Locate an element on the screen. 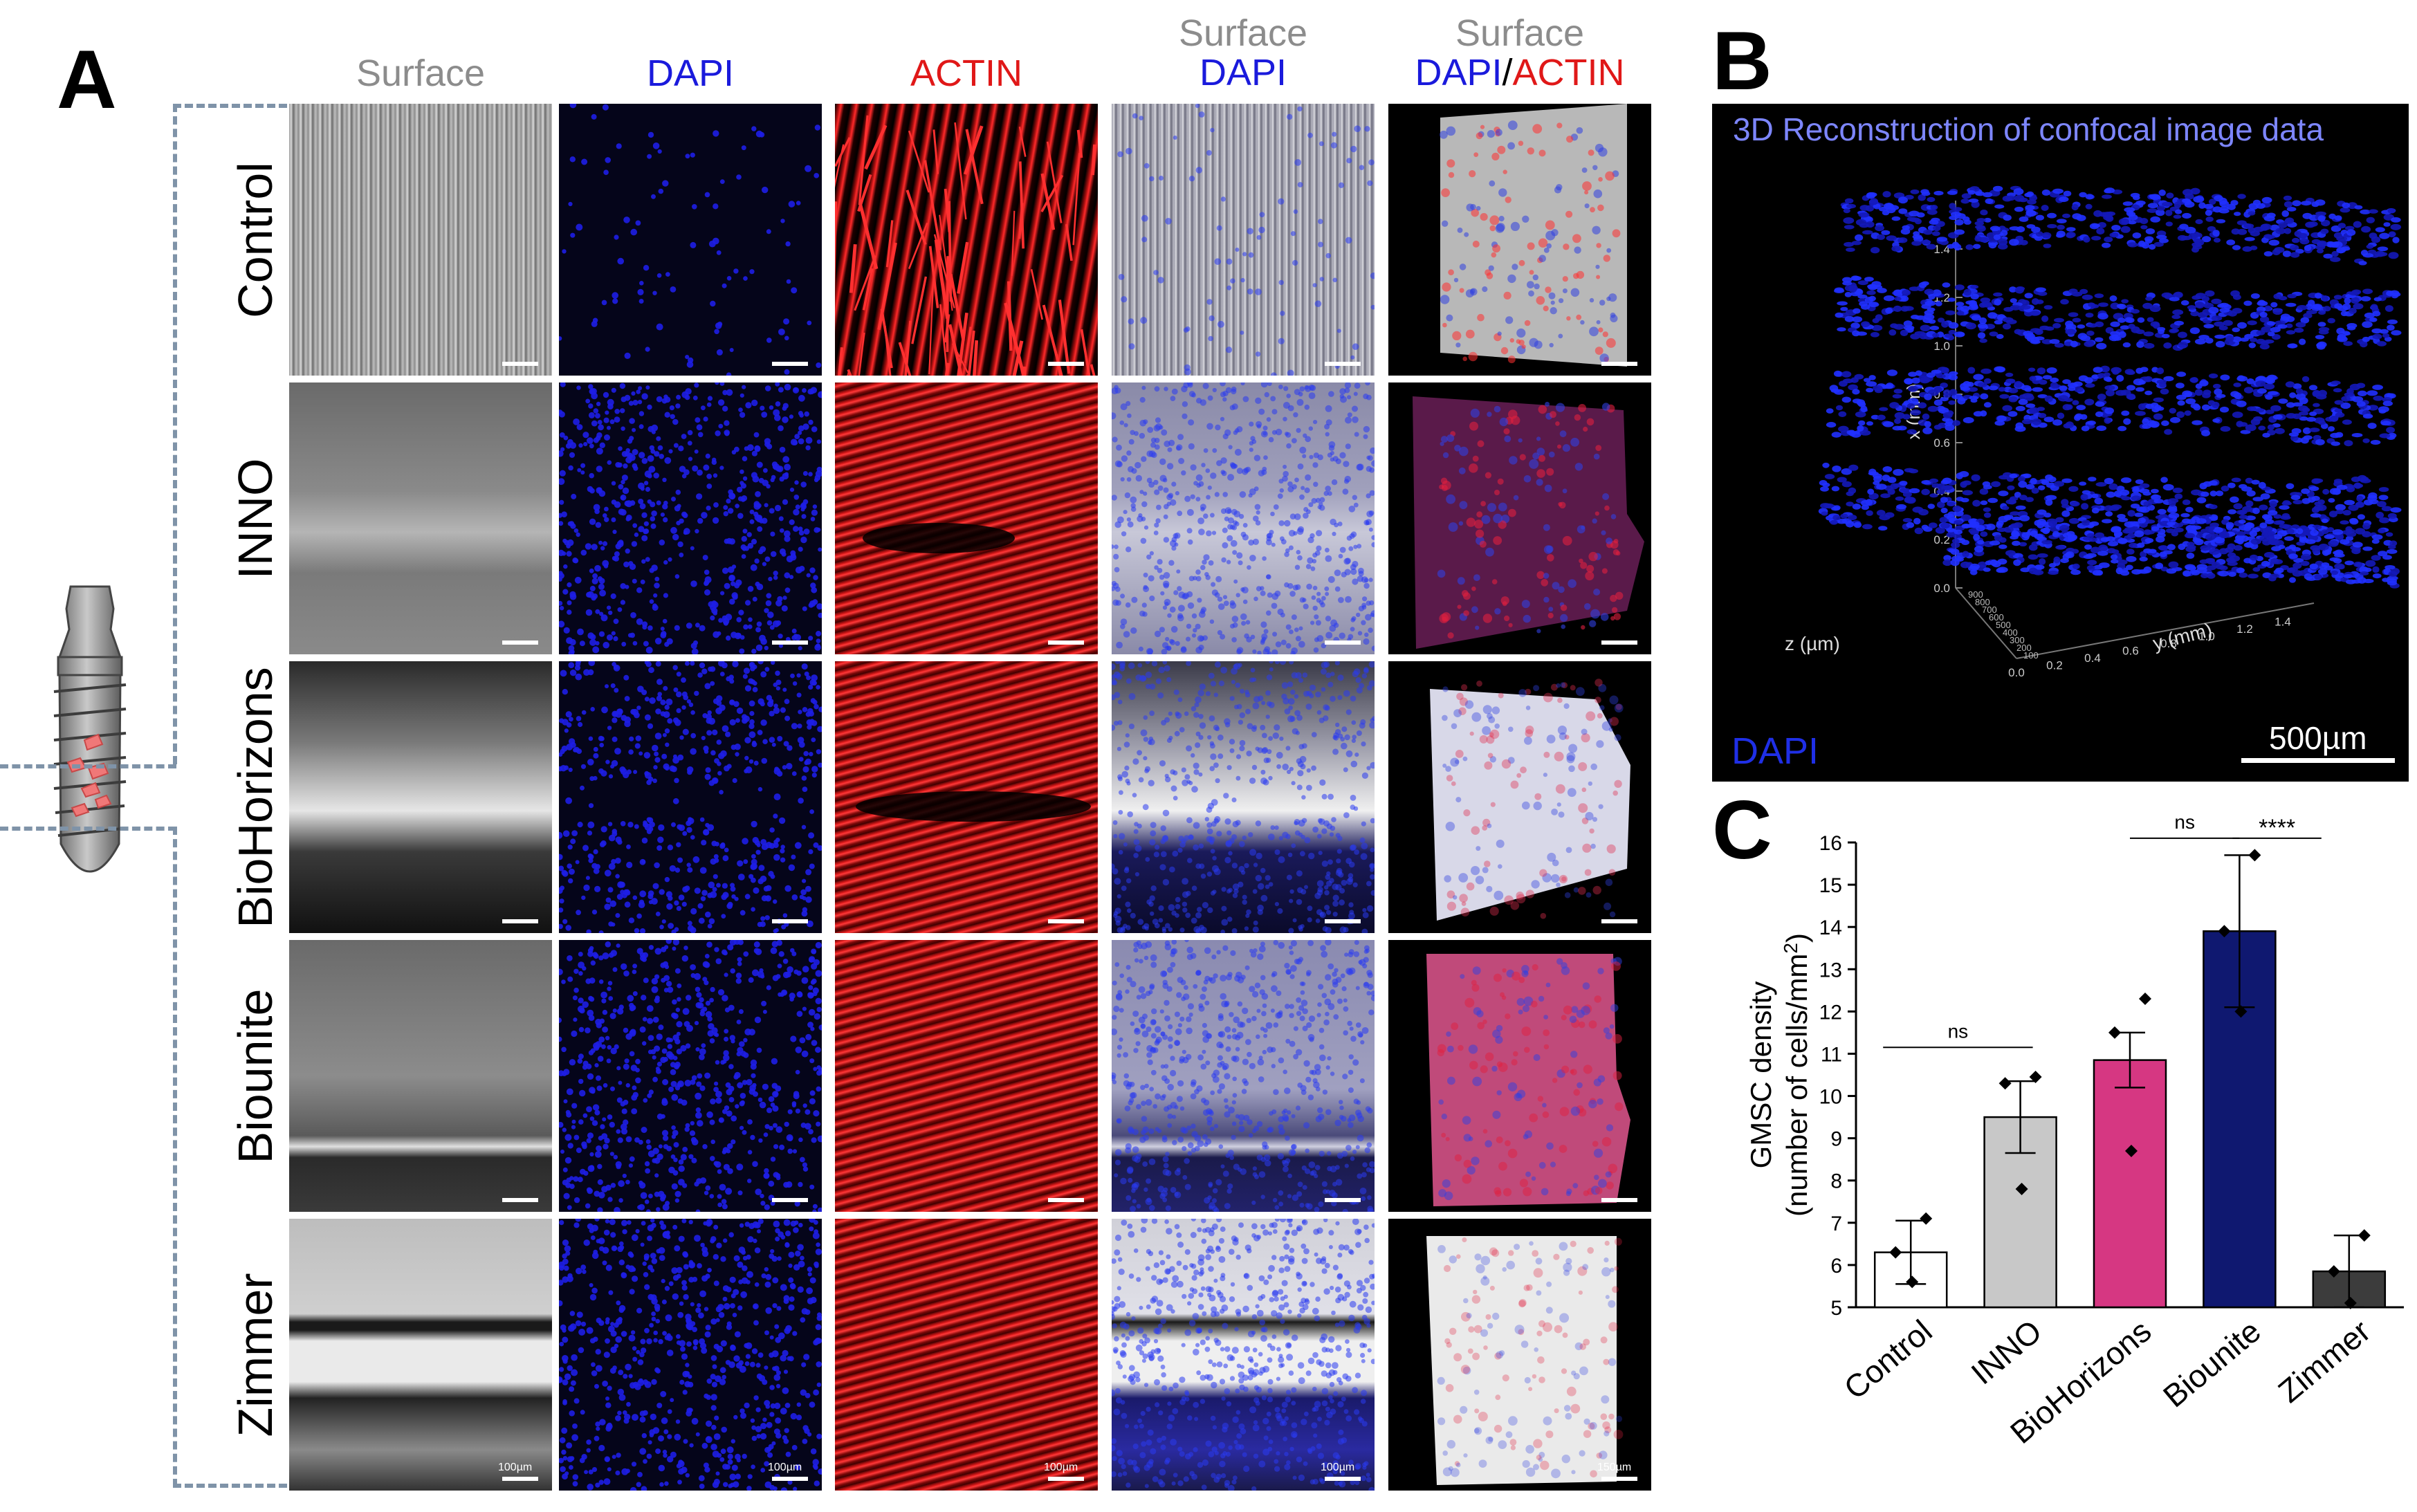 This screenshot has width=2417, height=1512. scale-bar is located at coordinates (520, 642).